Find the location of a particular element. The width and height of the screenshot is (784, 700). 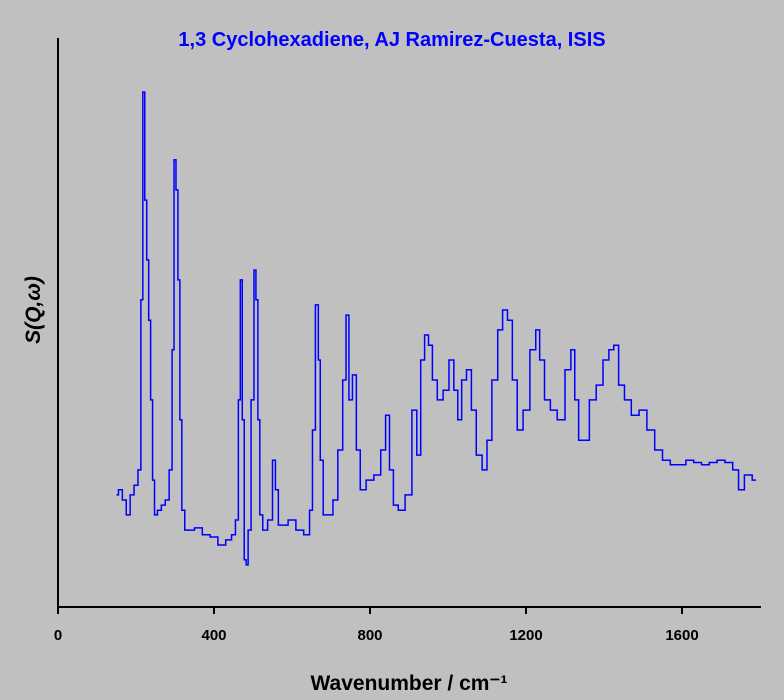

y-axis-label: S(Q,ω) is located at coordinates (33, 310).